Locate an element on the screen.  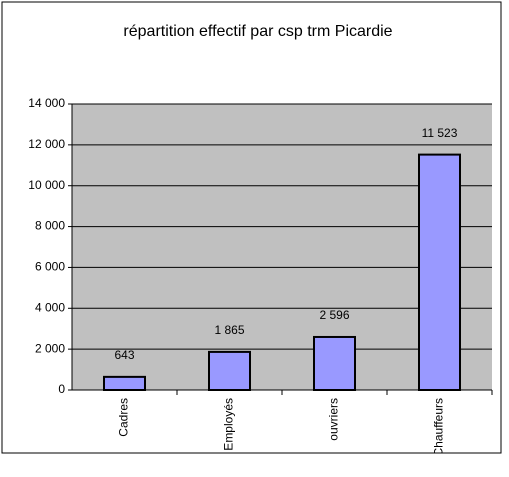
y-tick-label: 10 000 is located at coordinates (46, 185).